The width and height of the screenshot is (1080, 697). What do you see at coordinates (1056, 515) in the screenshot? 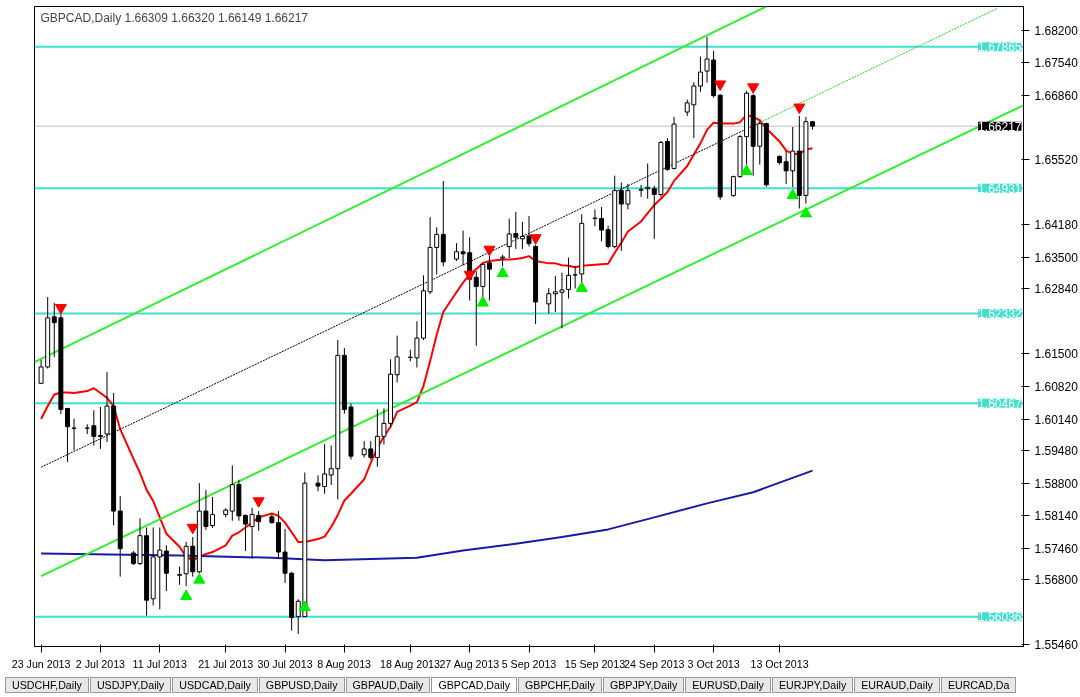
I see `y-tick-label: 1.58140` at bounding box center [1056, 515].